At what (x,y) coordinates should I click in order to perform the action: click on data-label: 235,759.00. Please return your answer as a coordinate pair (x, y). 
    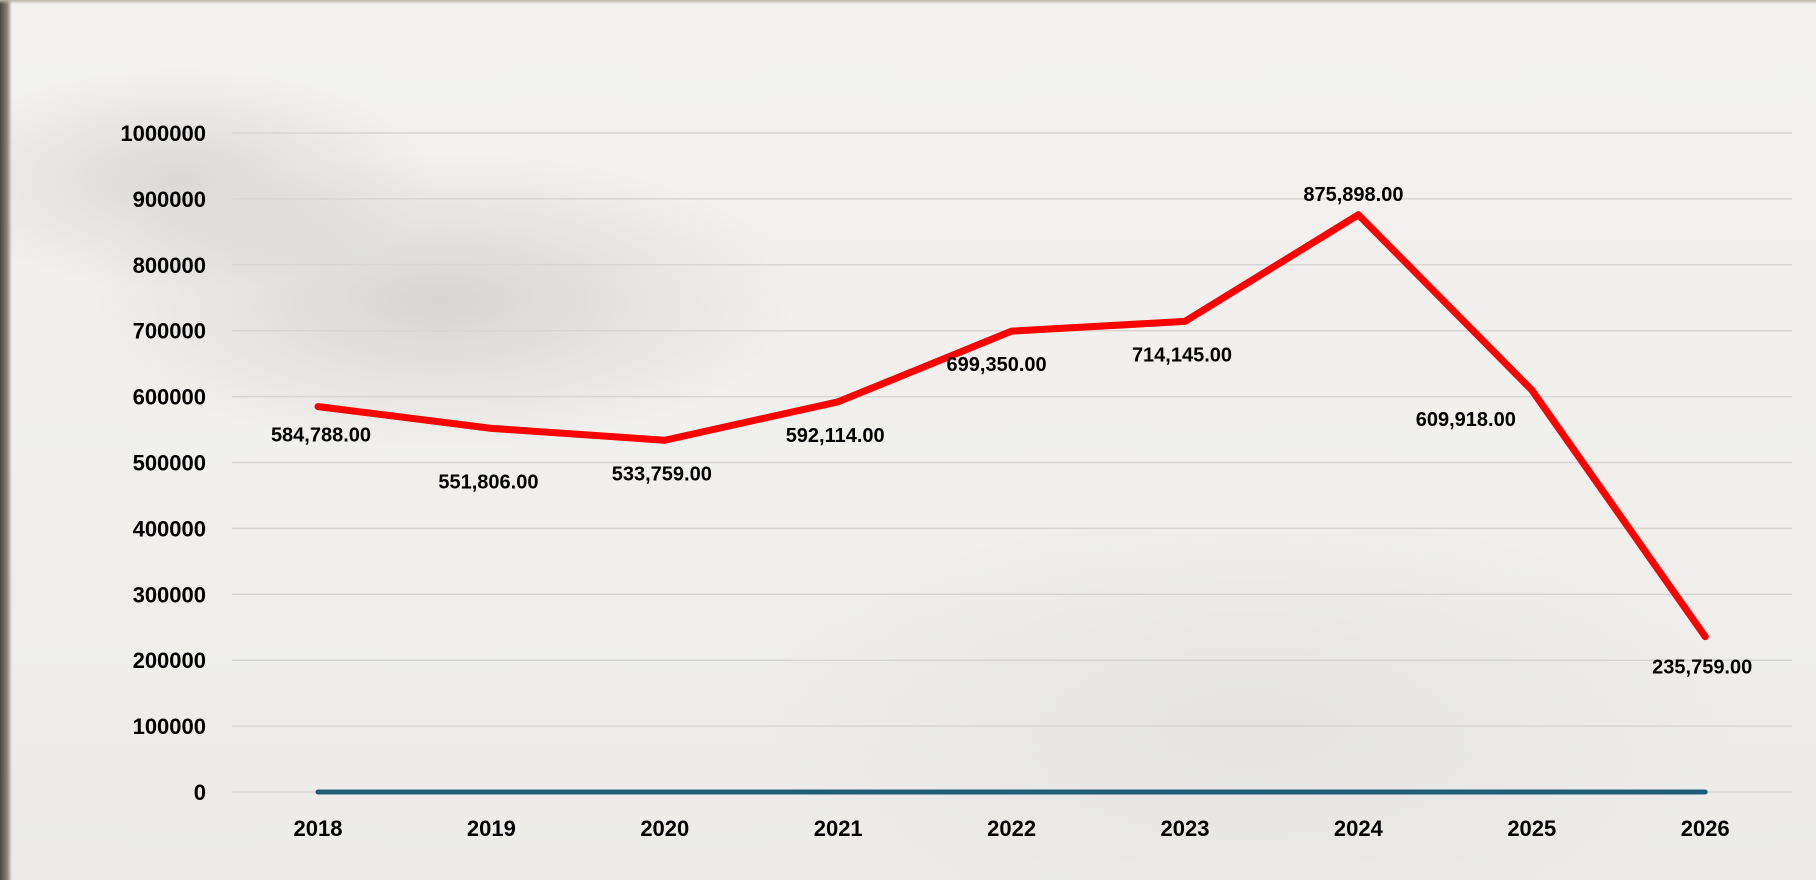
    Looking at the image, I should click on (1702, 668).